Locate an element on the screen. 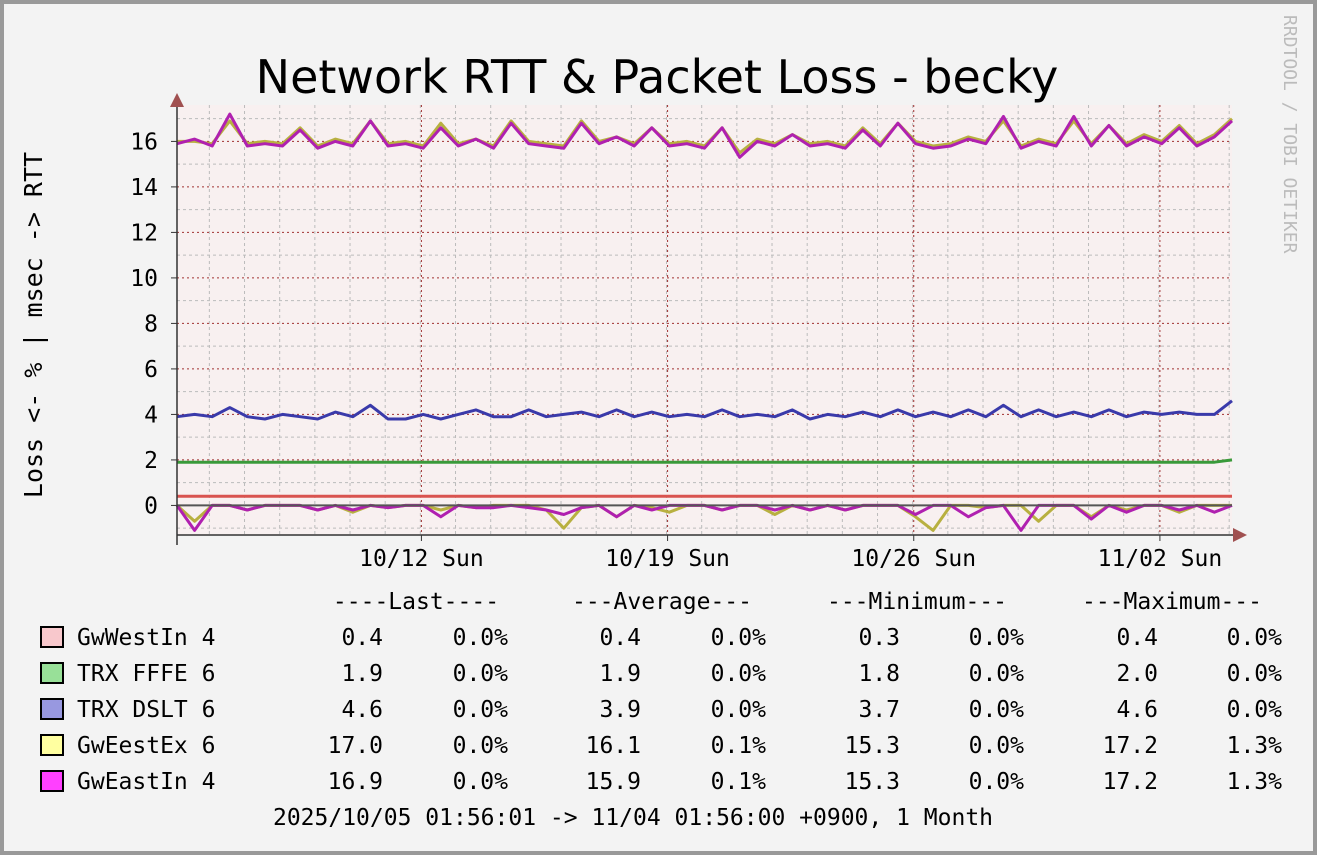  x-arrow is located at coordinates (1240, 535).